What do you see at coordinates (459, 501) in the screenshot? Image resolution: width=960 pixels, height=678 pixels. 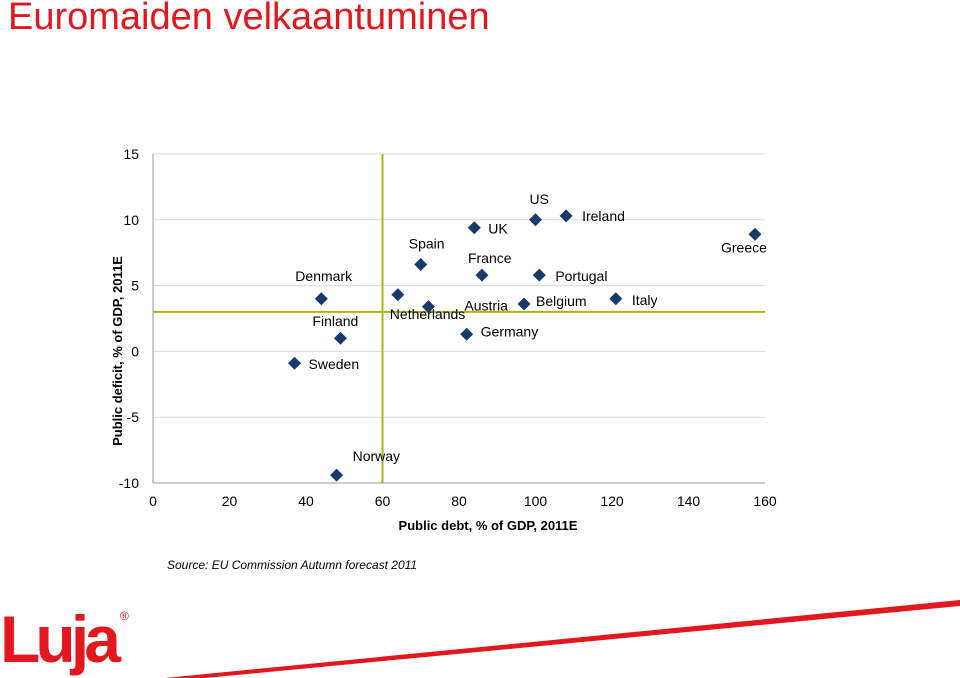 I see `x-tick-label: 80` at bounding box center [459, 501].